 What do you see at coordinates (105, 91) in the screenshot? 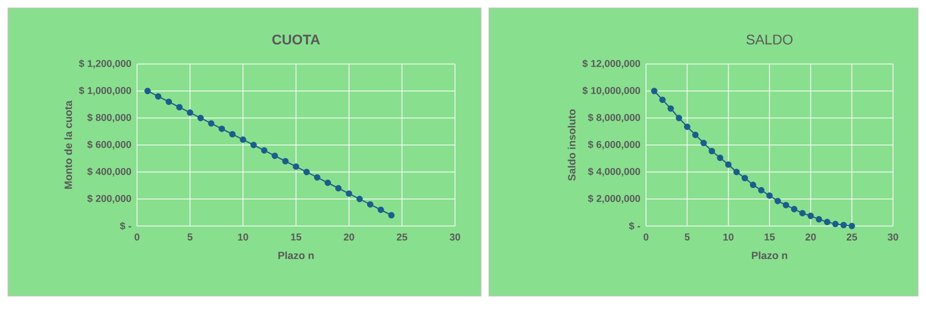
I see `y-tick-label: $ 1,000,000` at bounding box center [105, 91].